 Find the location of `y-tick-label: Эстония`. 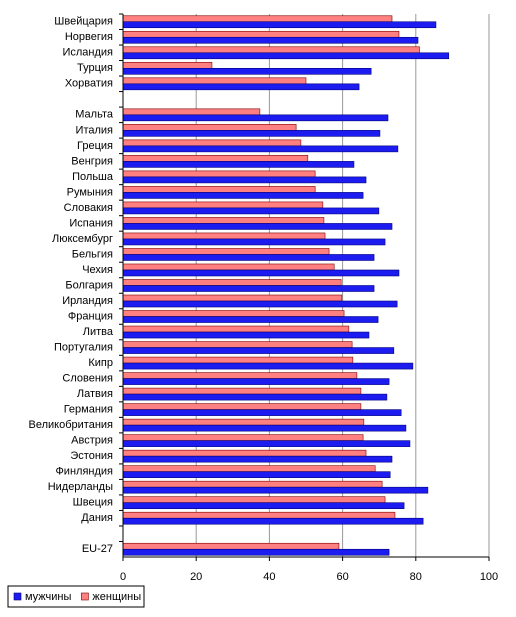

y-tick-label: Эстония is located at coordinates (91, 456).